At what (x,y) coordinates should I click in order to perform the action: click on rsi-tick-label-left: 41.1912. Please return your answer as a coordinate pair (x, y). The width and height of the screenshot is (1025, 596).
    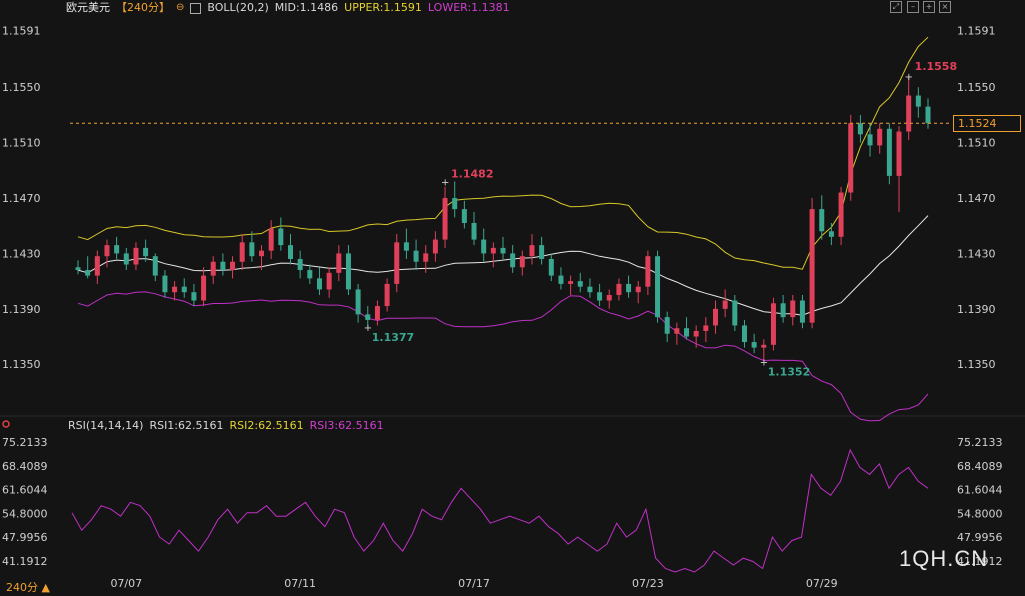
    Looking at the image, I should click on (25, 561).